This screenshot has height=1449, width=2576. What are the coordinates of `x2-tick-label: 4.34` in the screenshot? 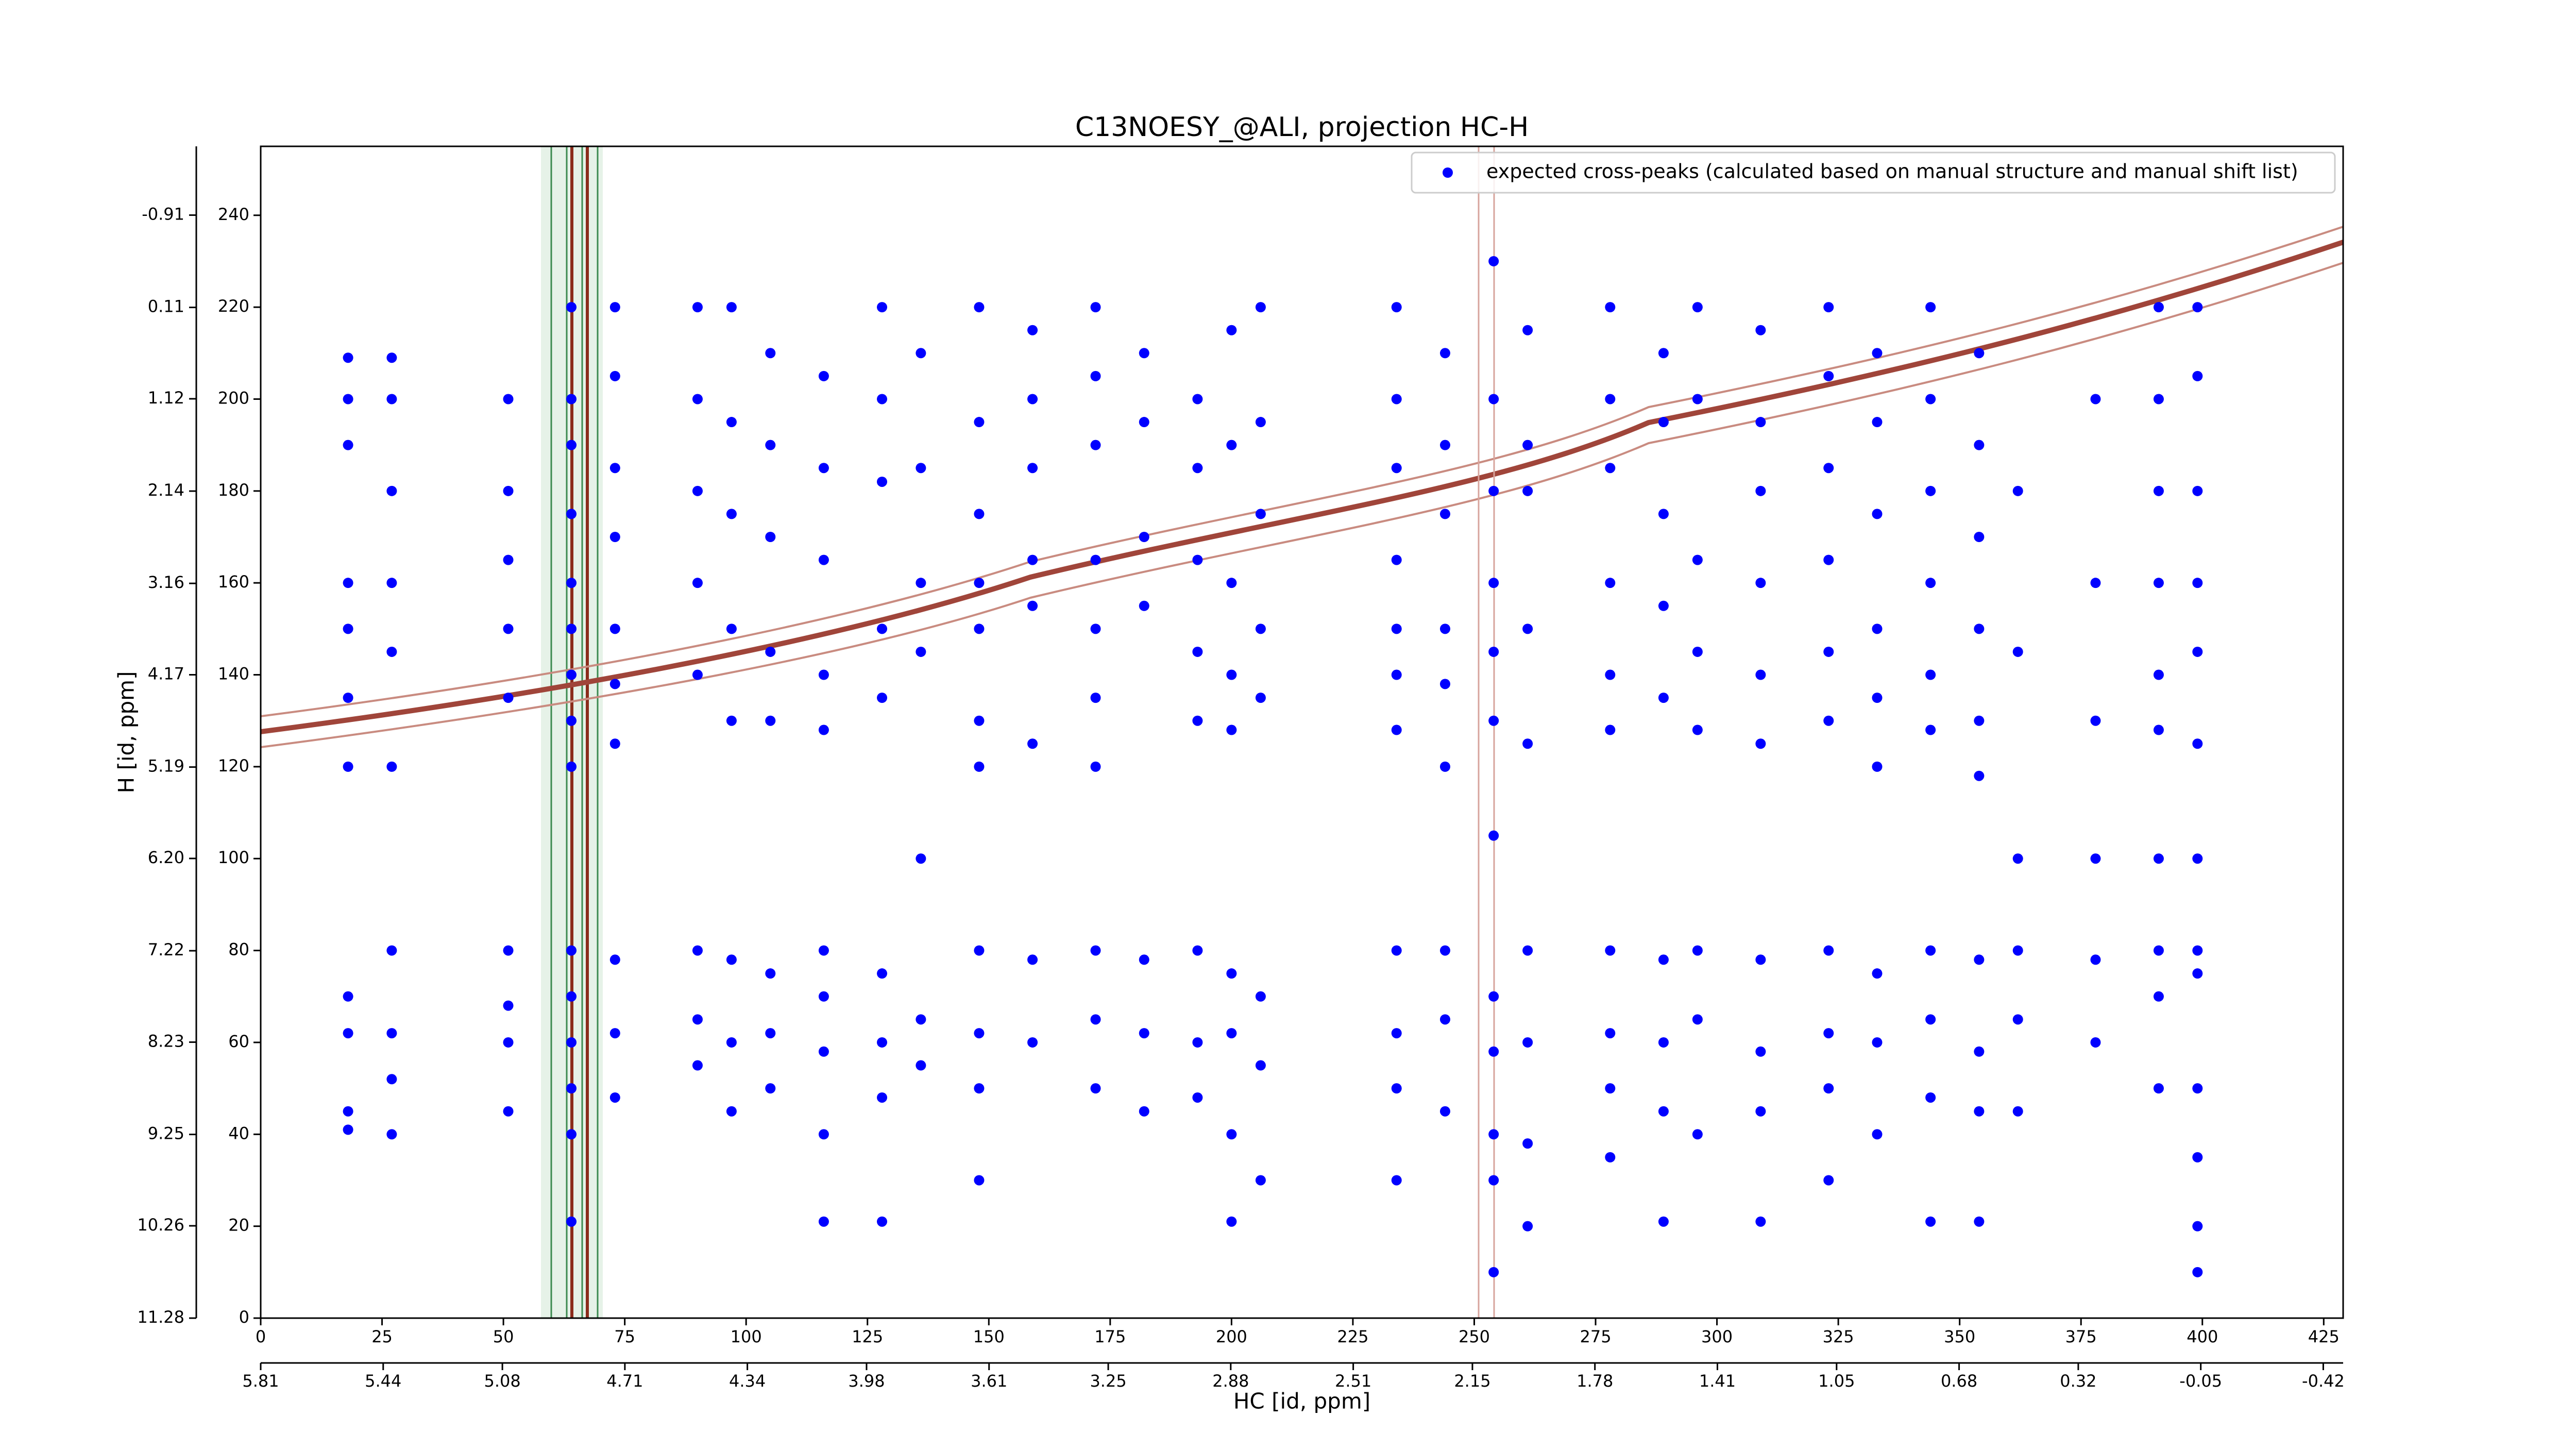 It's located at (747, 1381).